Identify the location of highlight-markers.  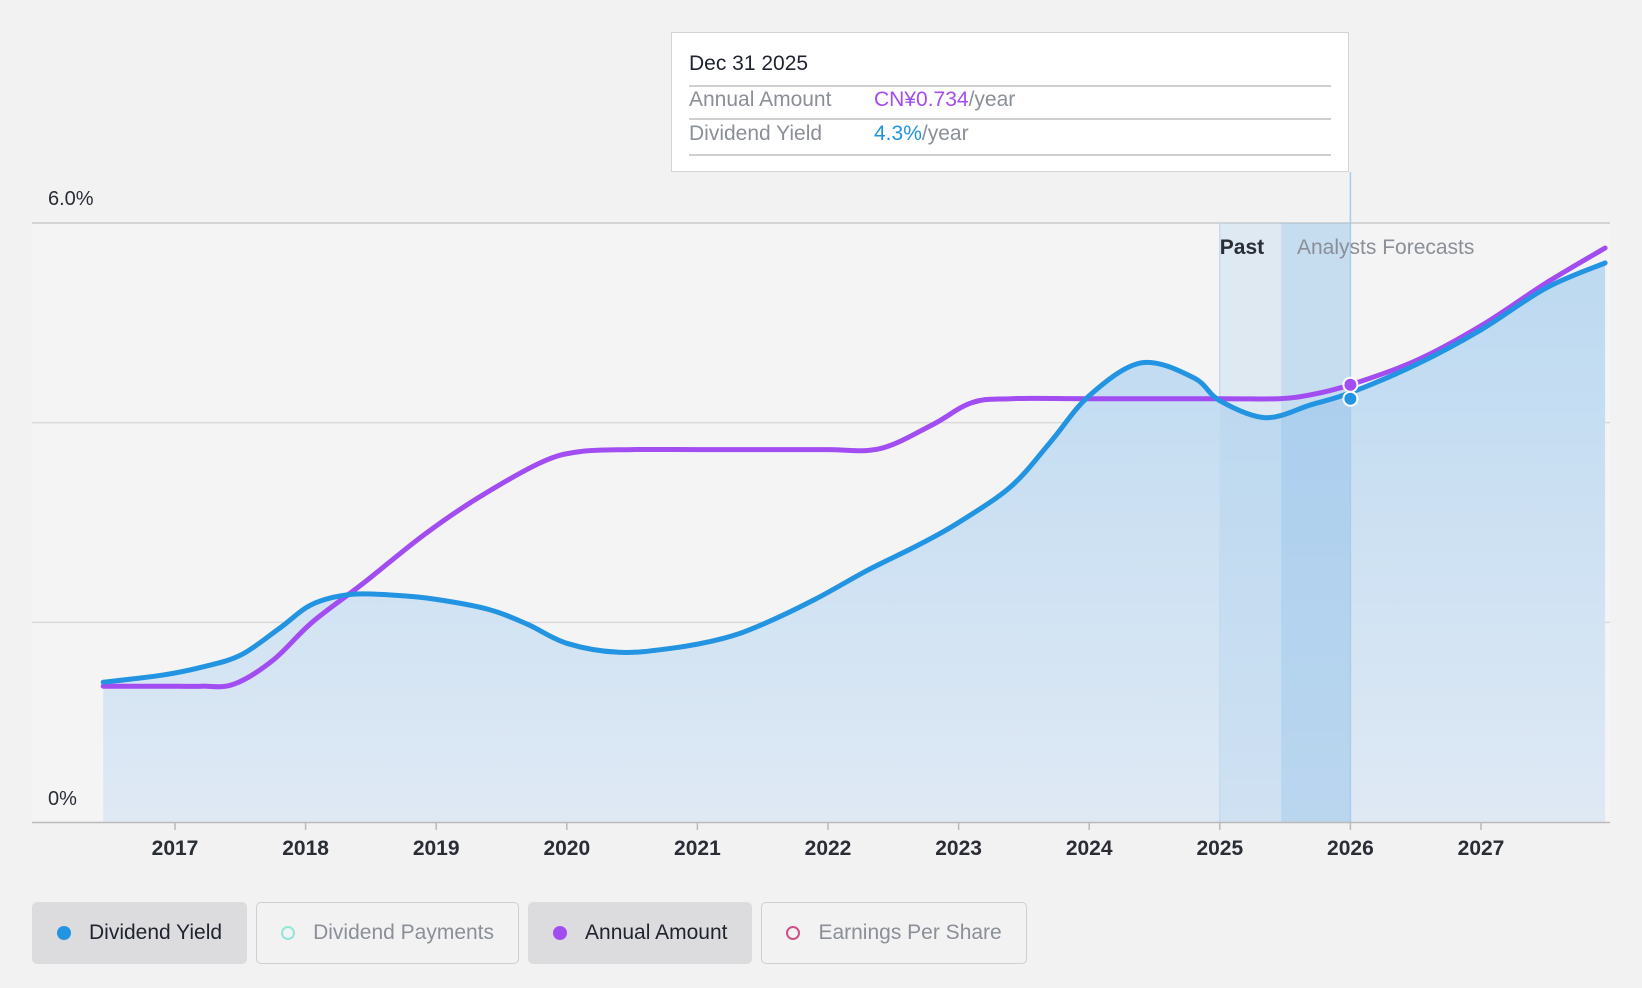
(1350, 391).